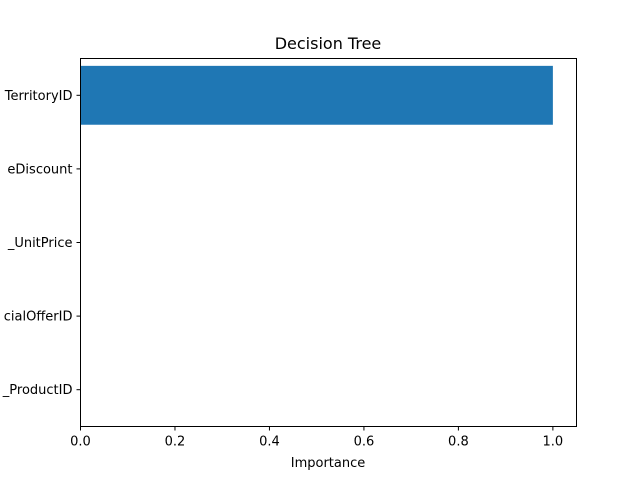  What do you see at coordinates (38, 96) in the screenshot?
I see `y-tick-label: TerritoryID` at bounding box center [38, 96].